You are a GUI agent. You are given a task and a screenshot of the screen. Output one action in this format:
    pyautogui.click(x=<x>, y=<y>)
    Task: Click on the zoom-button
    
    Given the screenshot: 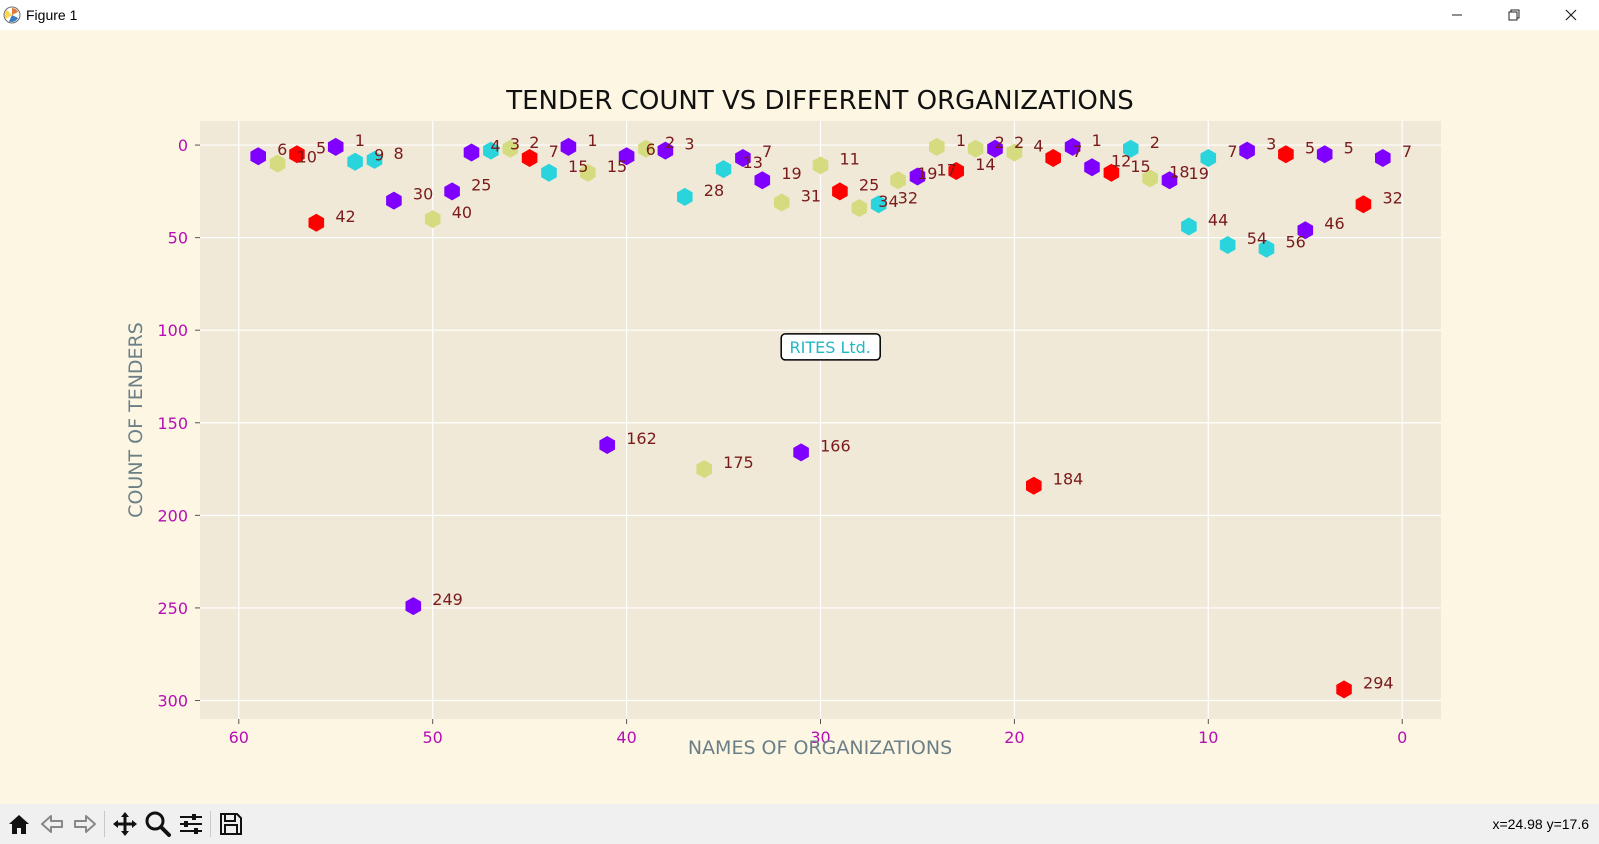 What is the action you would take?
    pyautogui.click(x=157, y=824)
    